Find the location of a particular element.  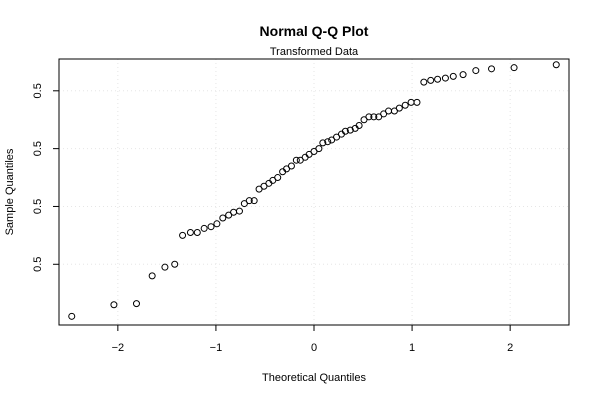

x-axis: −2 −1 0 1 2 is located at coordinates (312, 339).